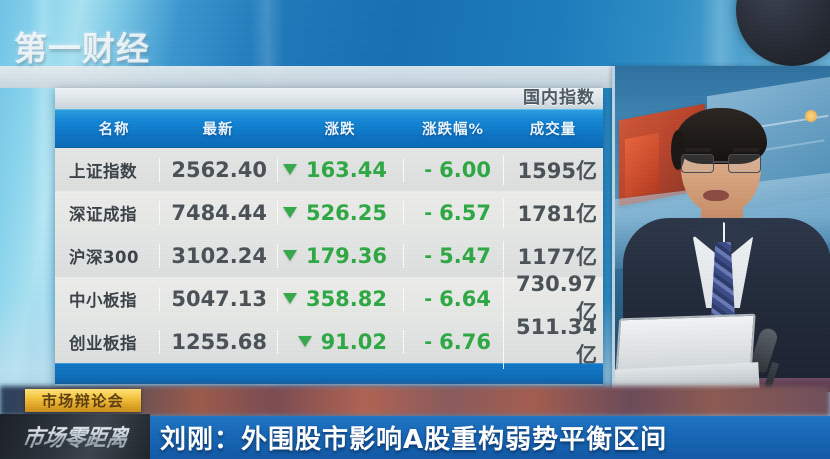 This screenshot has width=830, height=459. What do you see at coordinates (218, 212) in the screenshot?
I see `index-latest: 7484.44` at bounding box center [218, 212].